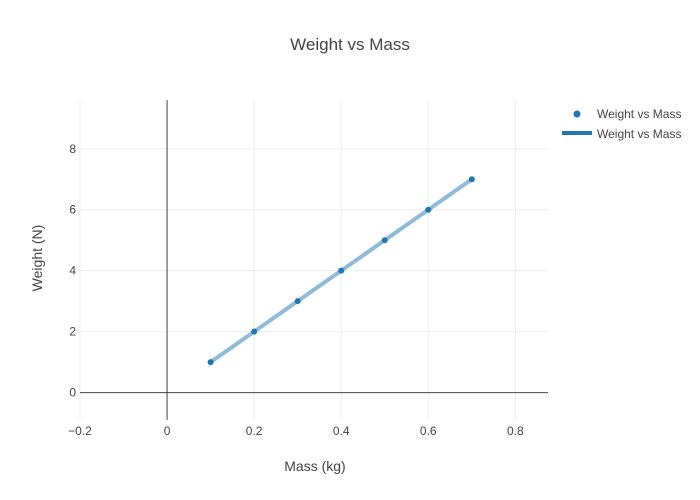 Image resolution: width=700 pixels, height=500 pixels. I want to click on x-tick-label: 0.2, so click(254, 431).